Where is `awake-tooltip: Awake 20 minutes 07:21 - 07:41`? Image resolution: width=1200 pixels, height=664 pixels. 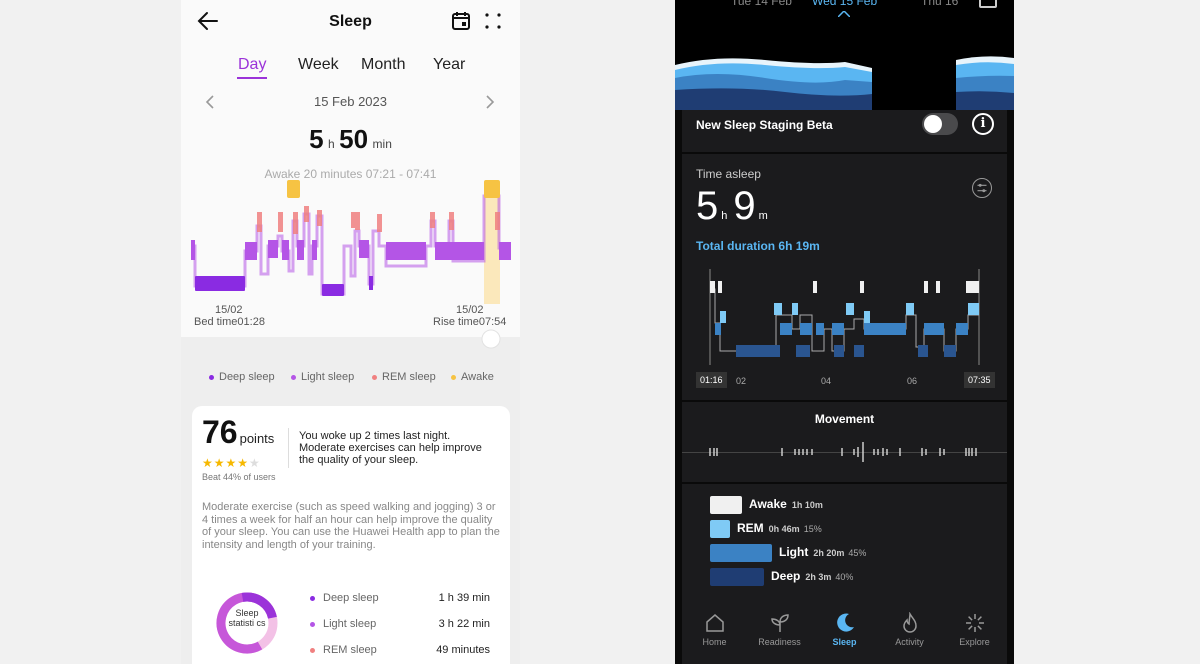 awake-tooltip: Awake 20 minutes 07:21 - 07:41 is located at coordinates (350, 174).